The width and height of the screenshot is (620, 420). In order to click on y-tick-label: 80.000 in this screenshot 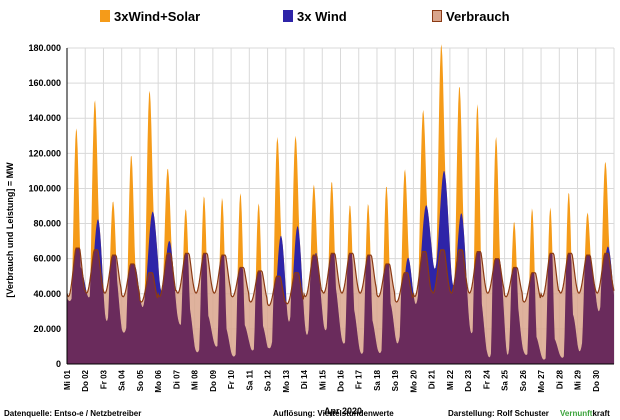, I will do `click(47, 224)`.